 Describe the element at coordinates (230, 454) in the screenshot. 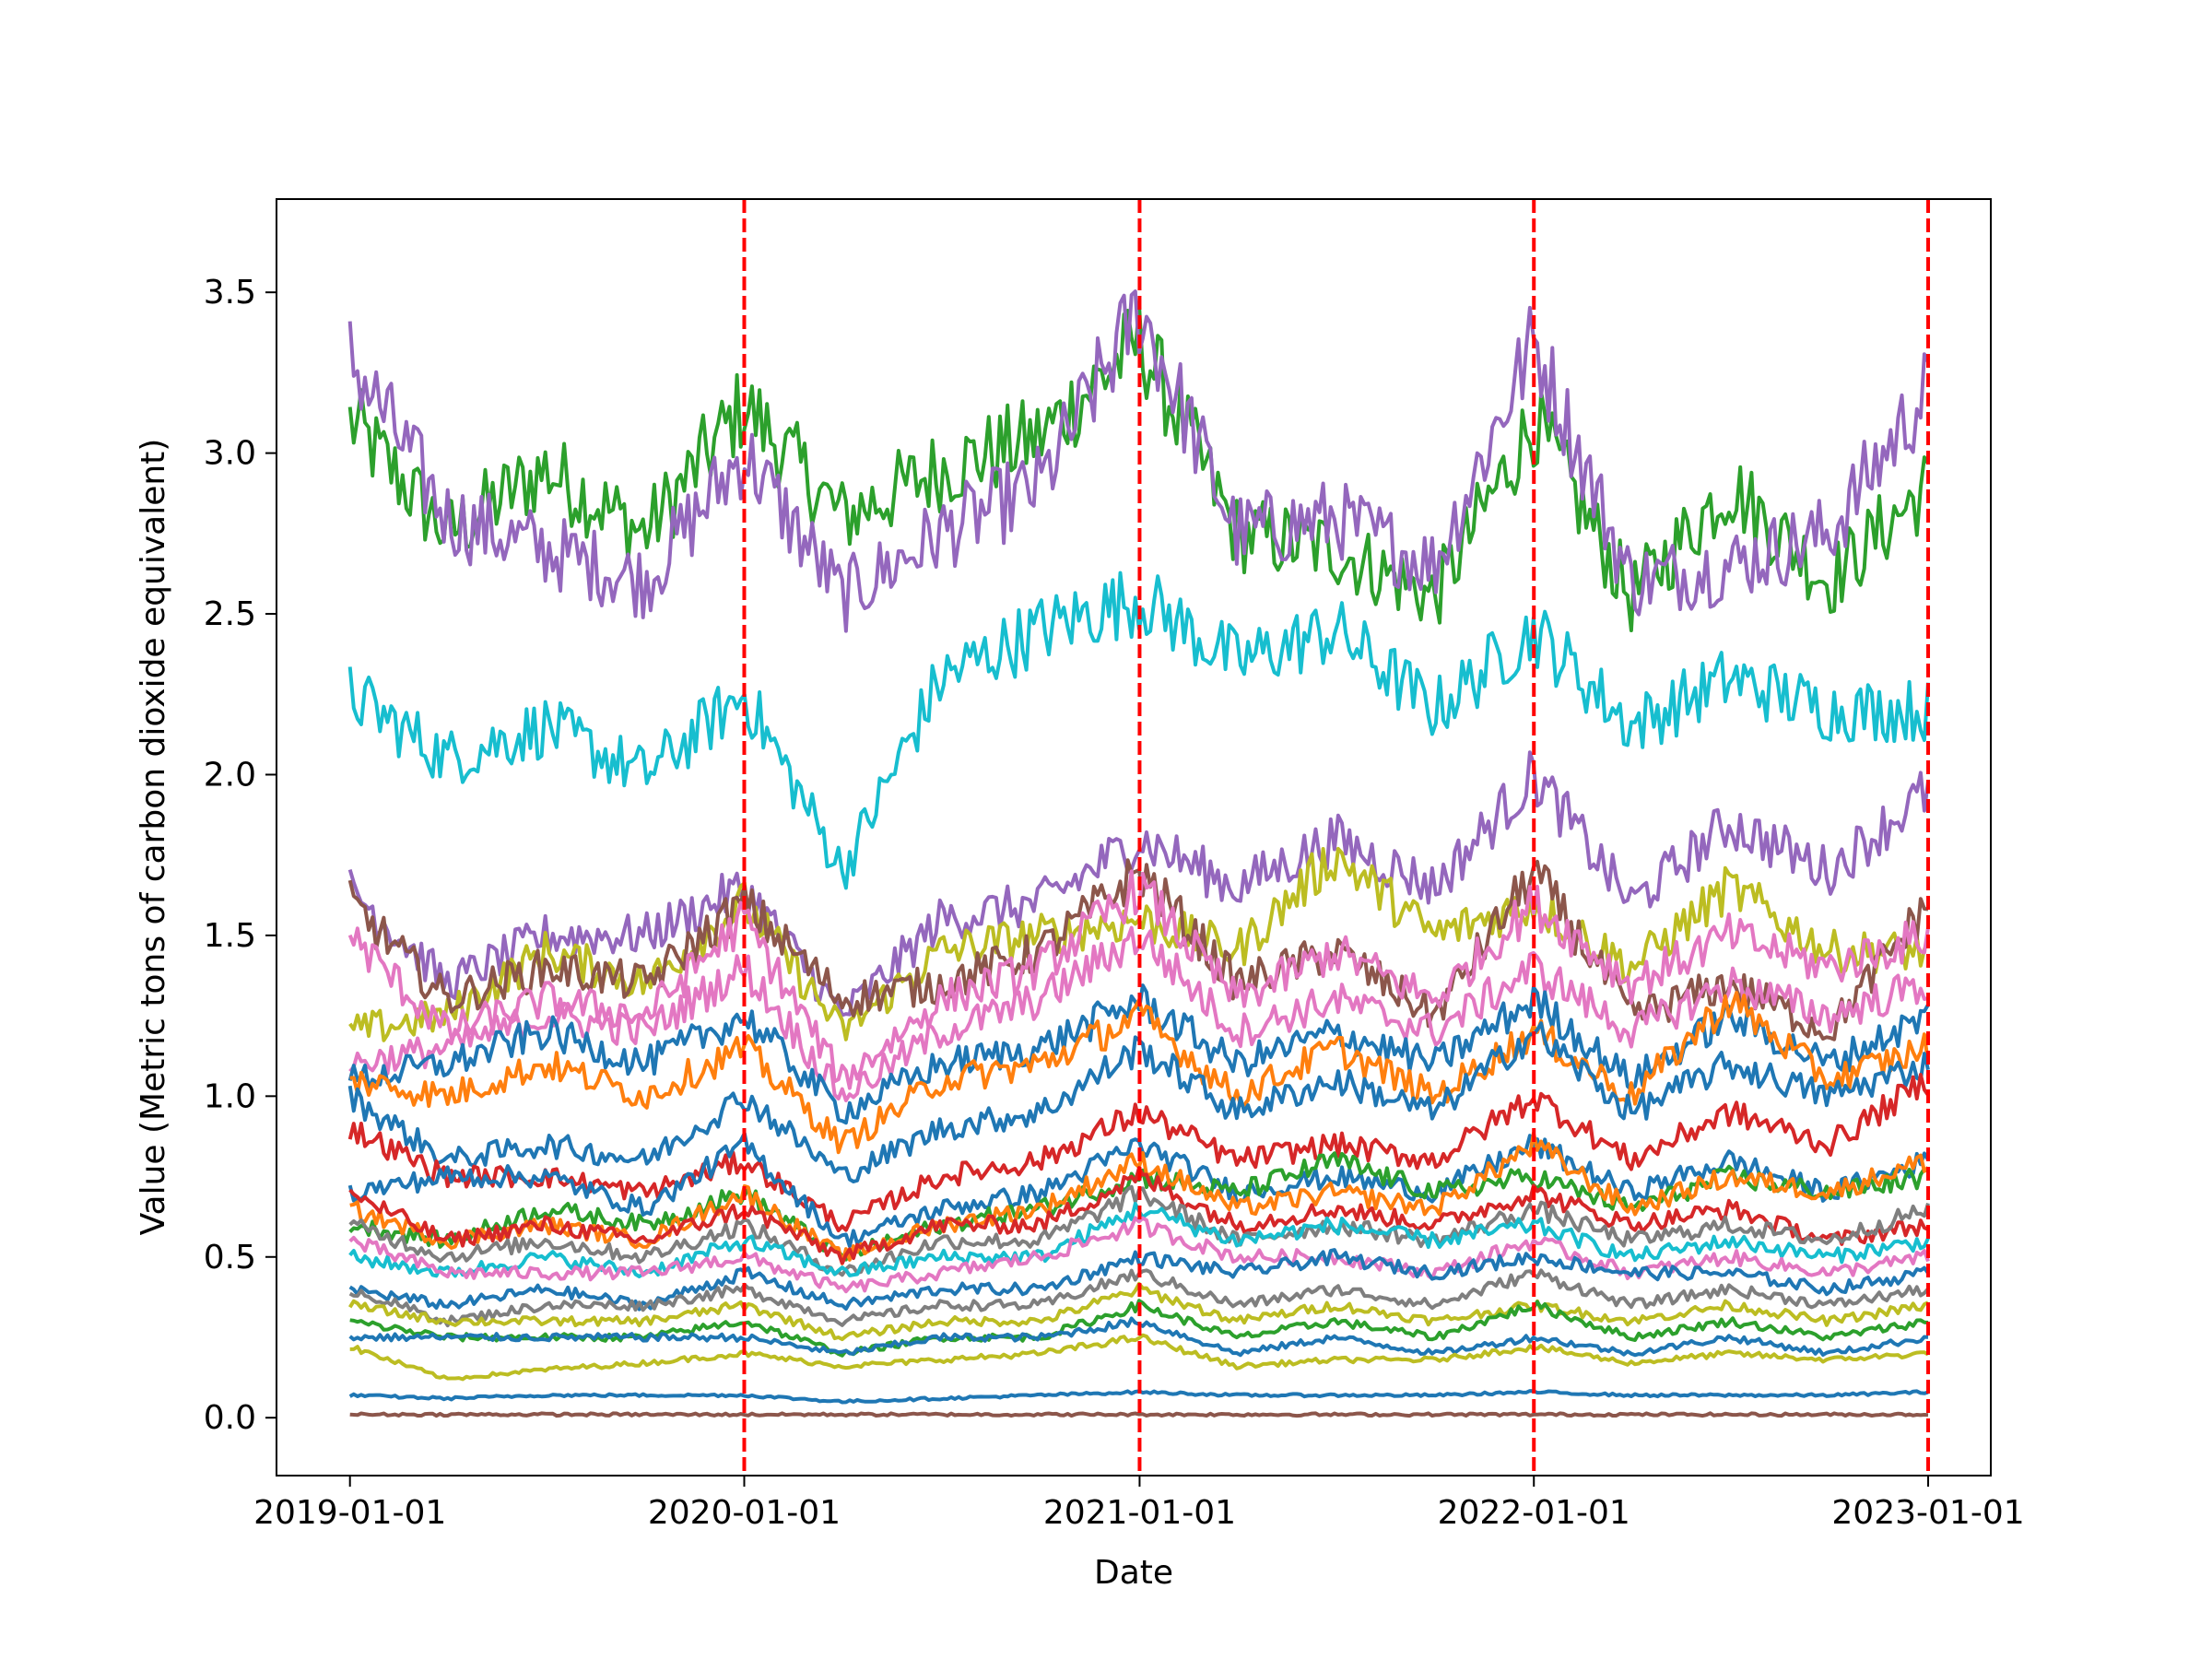

I see `y-tick-label: 3.0` at that location.